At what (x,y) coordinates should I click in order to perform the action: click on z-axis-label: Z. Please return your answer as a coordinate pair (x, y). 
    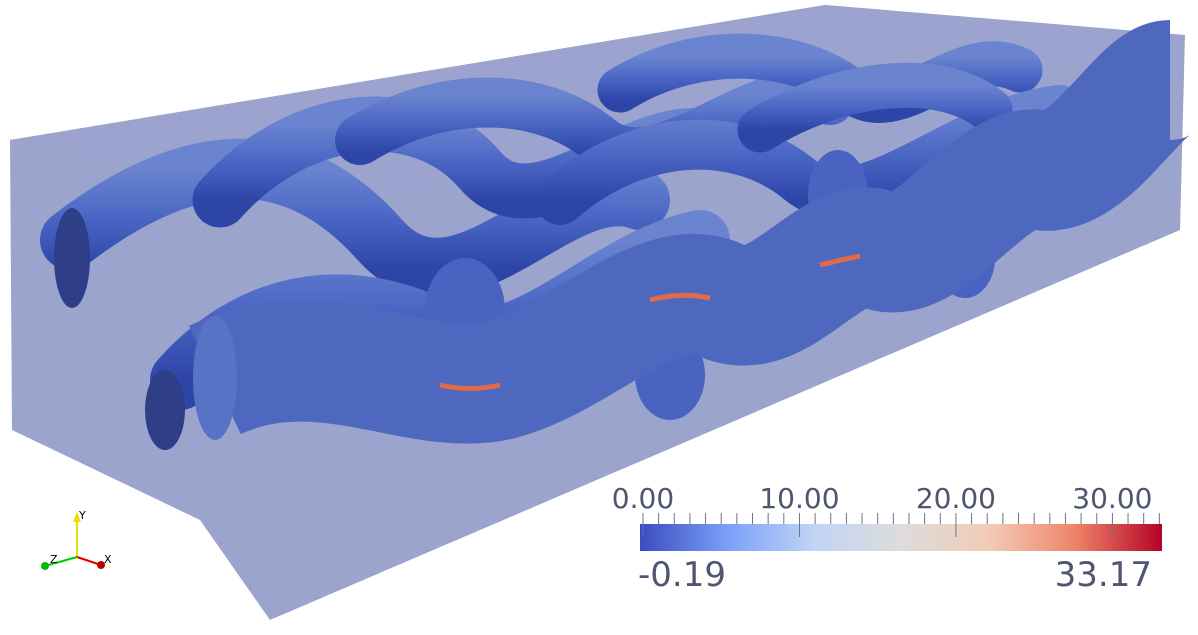
    Looking at the image, I should click on (54, 559).